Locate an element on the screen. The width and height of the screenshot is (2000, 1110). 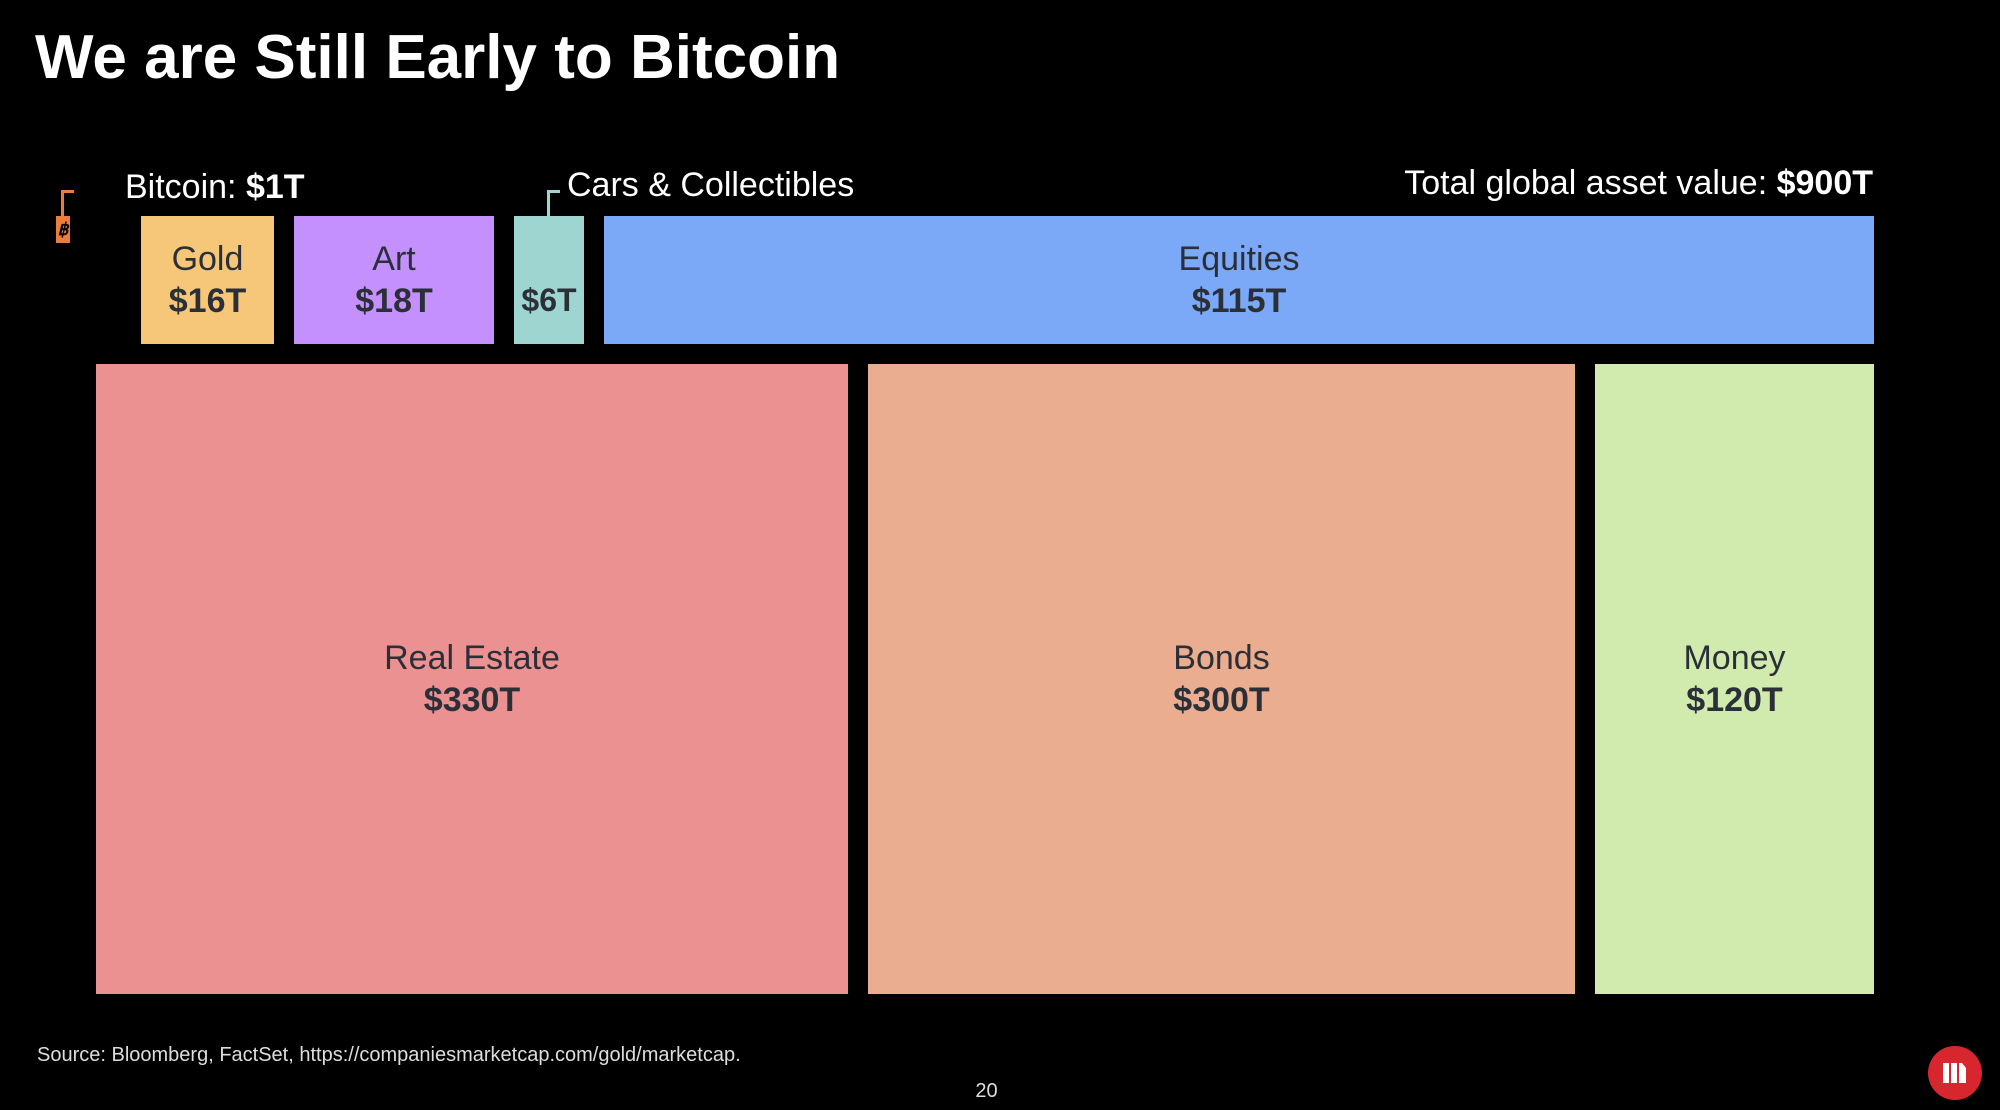
tile-label: Gold is located at coordinates (207, 259).